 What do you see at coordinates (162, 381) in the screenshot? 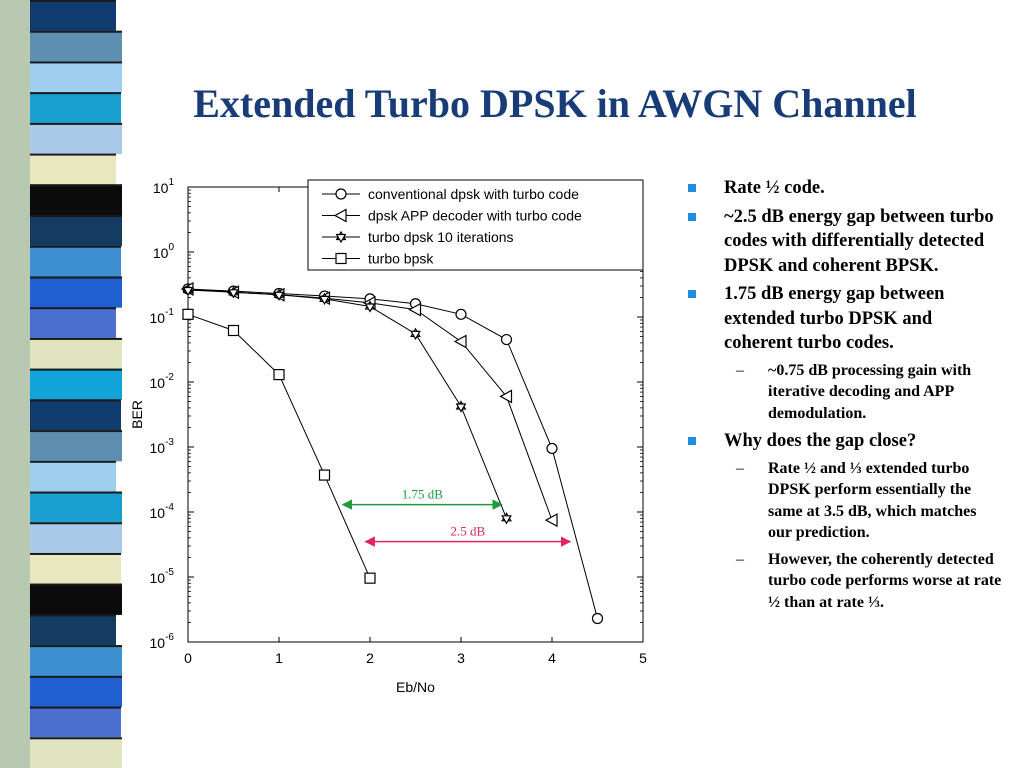
I see `y-tick-label: 10⁻²` at bounding box center [162, 381].